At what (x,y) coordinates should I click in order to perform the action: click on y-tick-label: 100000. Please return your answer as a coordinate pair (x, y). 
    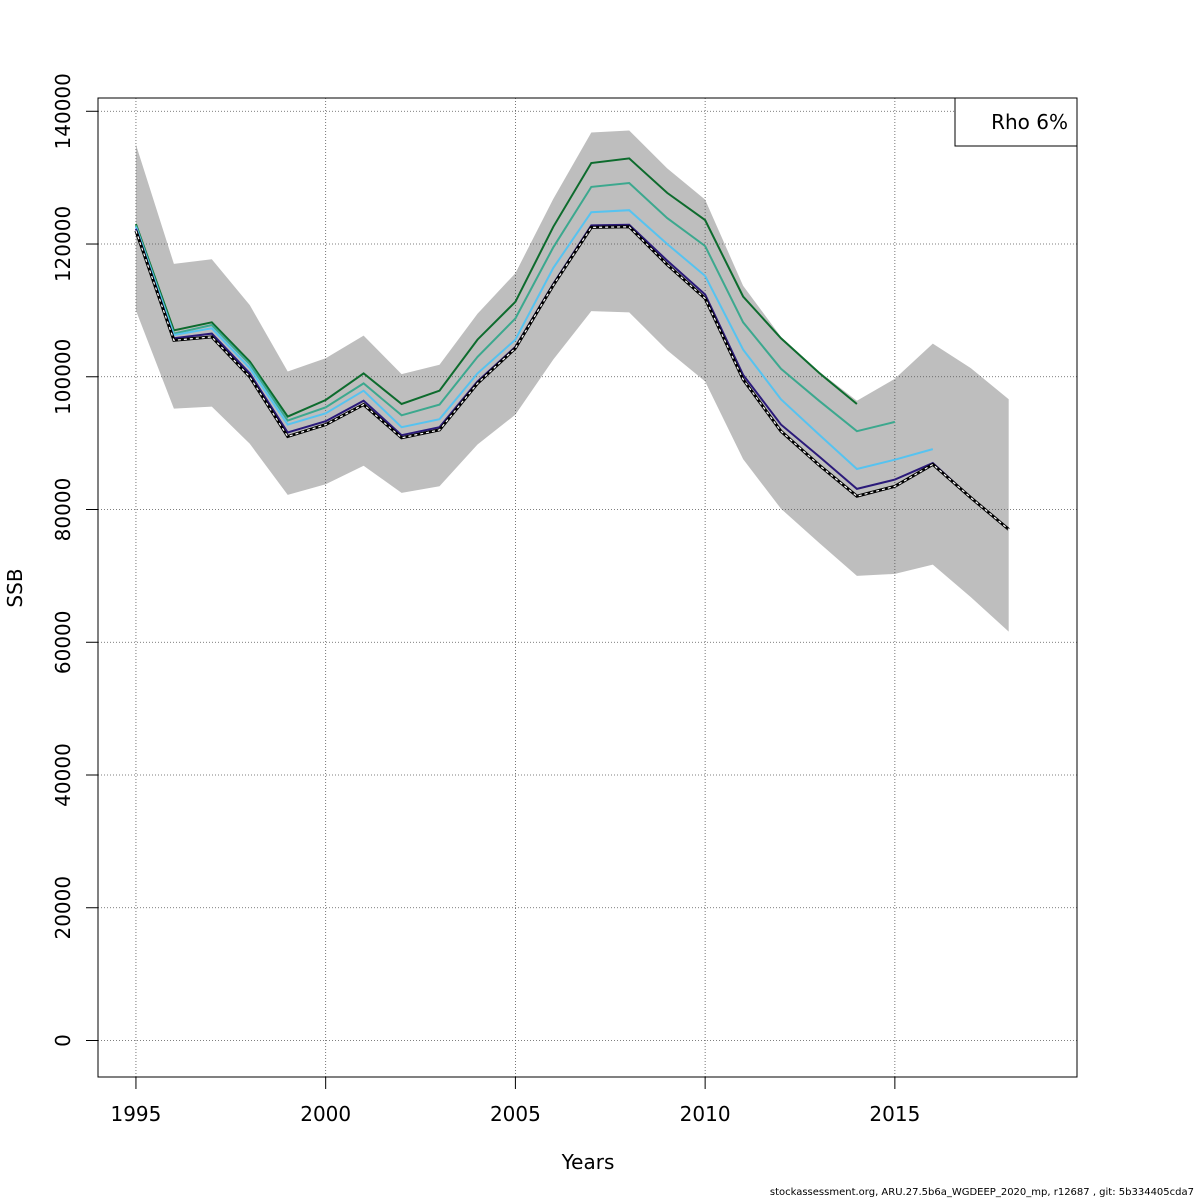
    Looking at the image, I should click on (63, 377).